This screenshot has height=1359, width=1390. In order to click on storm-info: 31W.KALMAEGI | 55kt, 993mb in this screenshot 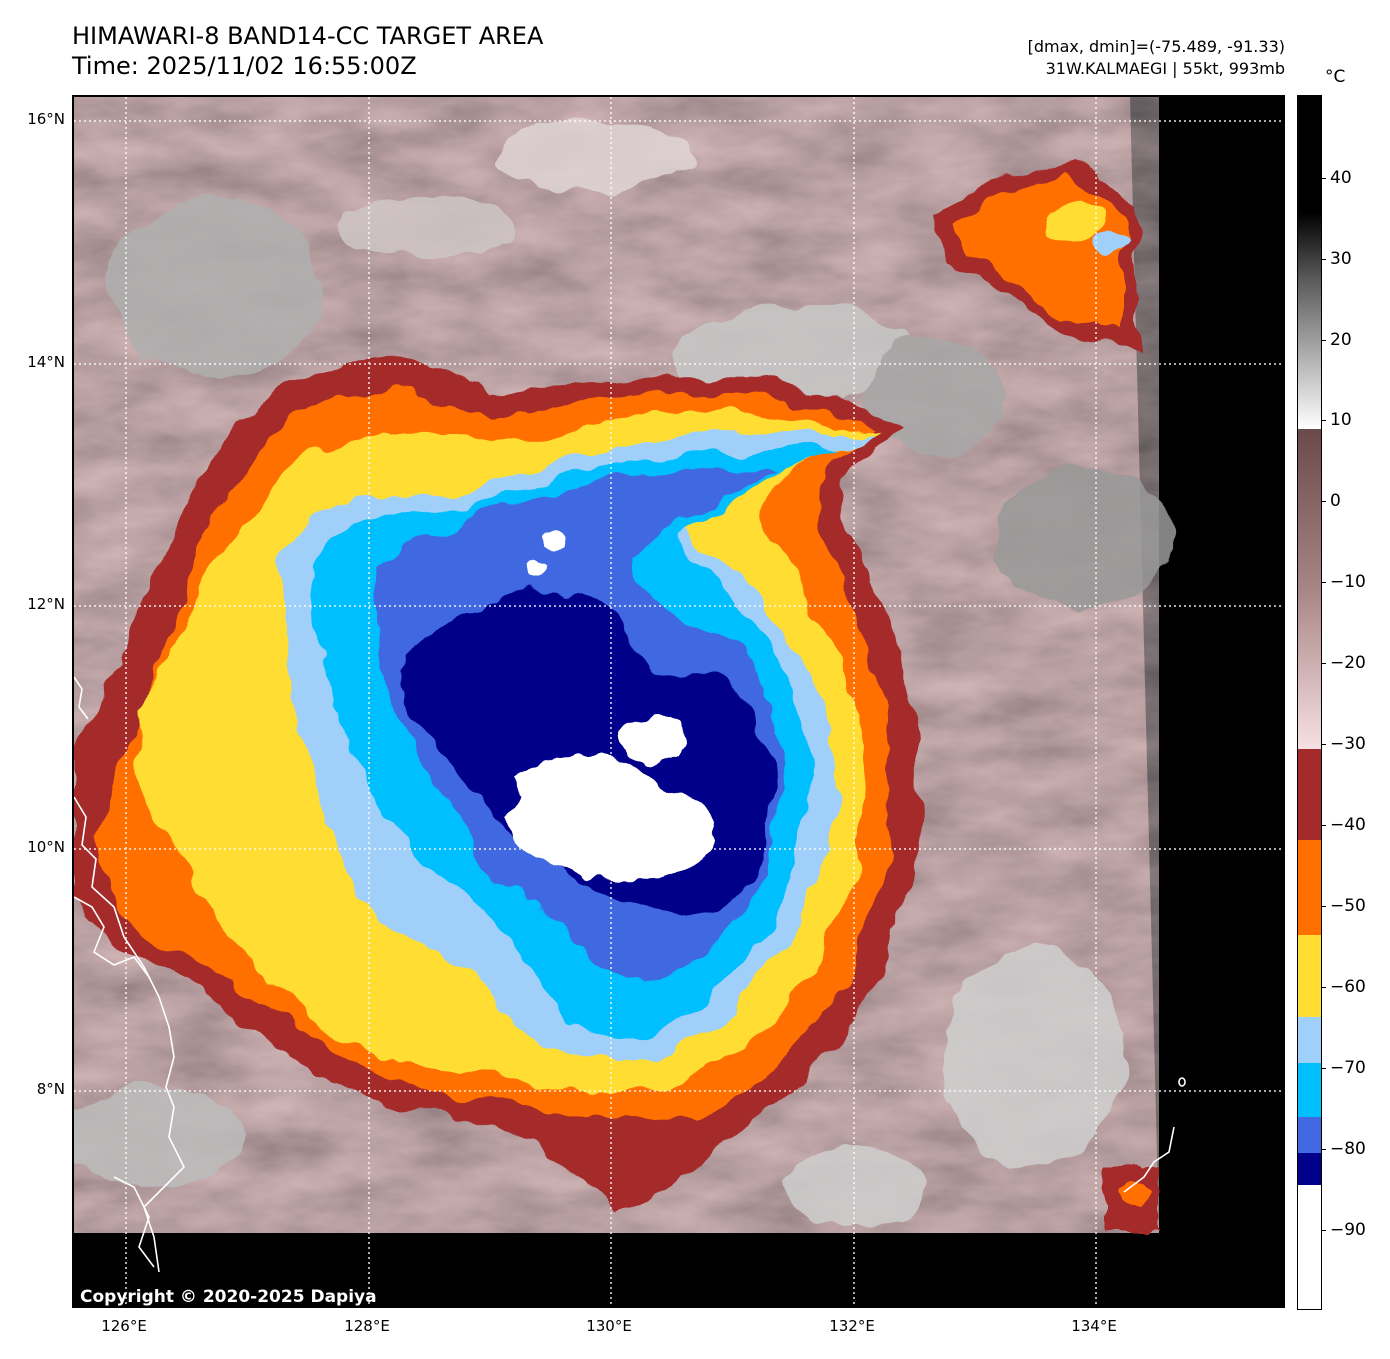, I will do `click(1165, 68)`.